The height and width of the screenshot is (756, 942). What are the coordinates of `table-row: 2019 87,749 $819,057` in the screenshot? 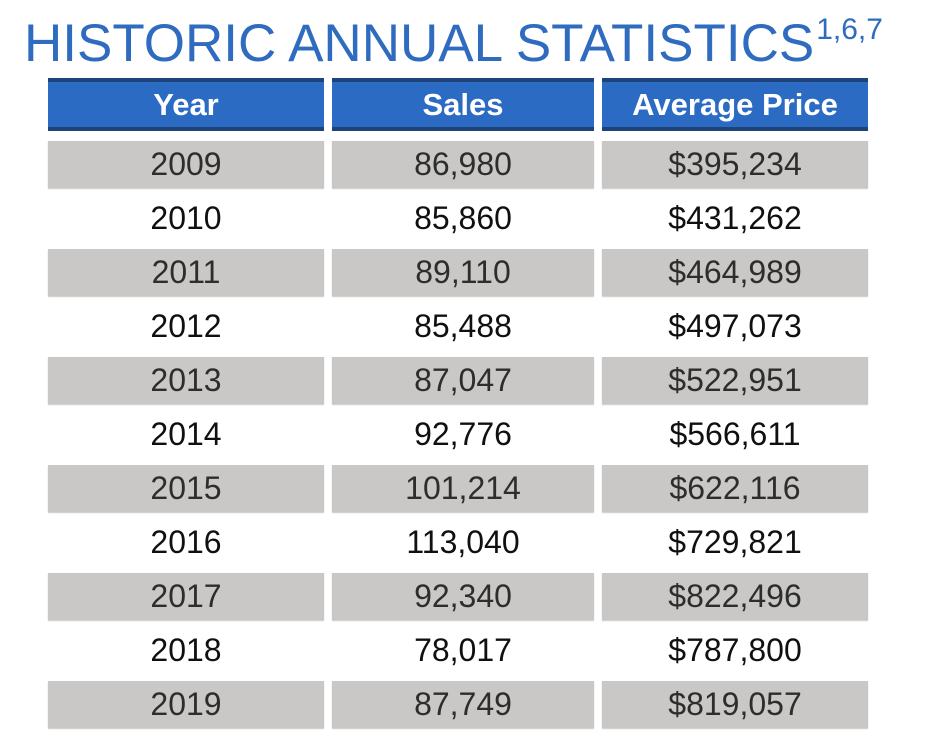 It's located at (458, 704).